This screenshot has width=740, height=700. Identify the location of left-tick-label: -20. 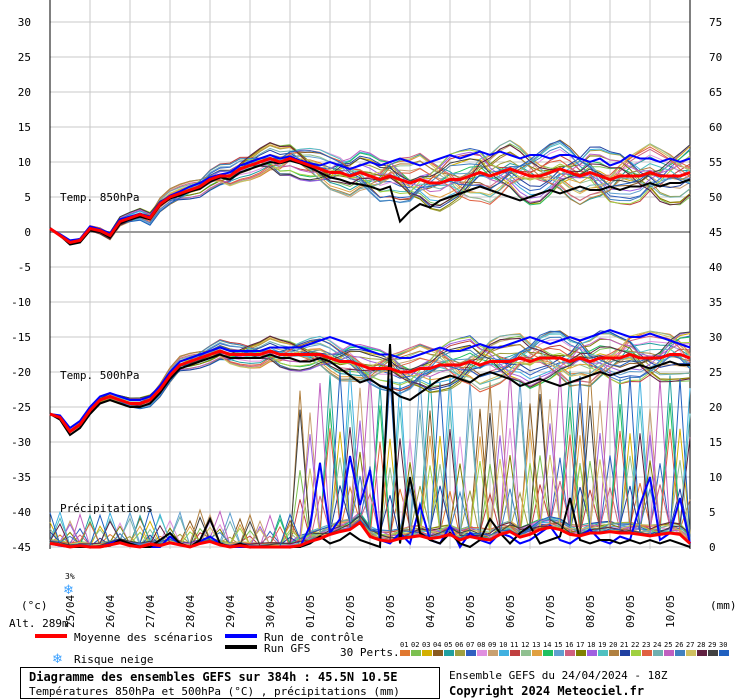
(21, 372).